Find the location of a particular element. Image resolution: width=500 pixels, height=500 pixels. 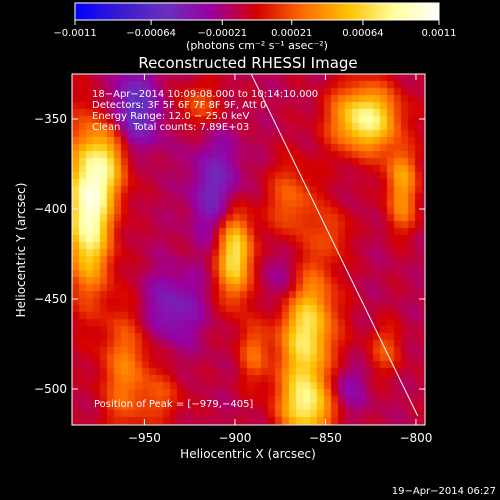

info-line-time: 18−Apr−2014 10:09:08.000 to 10:14:10.000 is located at coordinates (205, 94).